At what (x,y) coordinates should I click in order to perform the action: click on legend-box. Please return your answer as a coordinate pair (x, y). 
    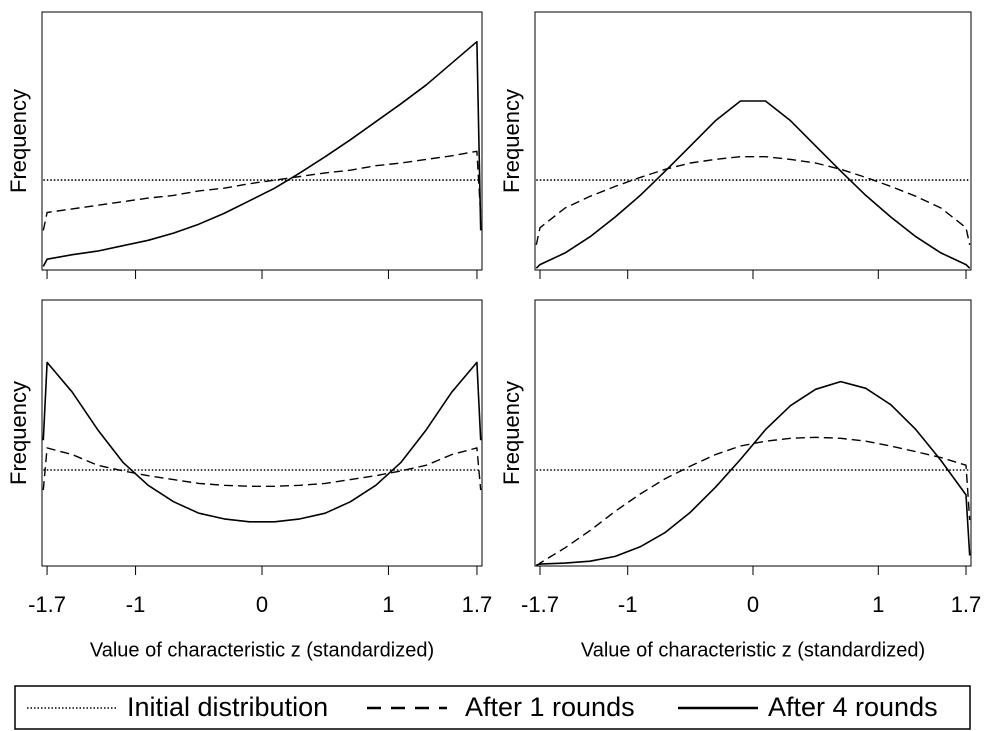
    Looking at the image, I should click on (492, 707).